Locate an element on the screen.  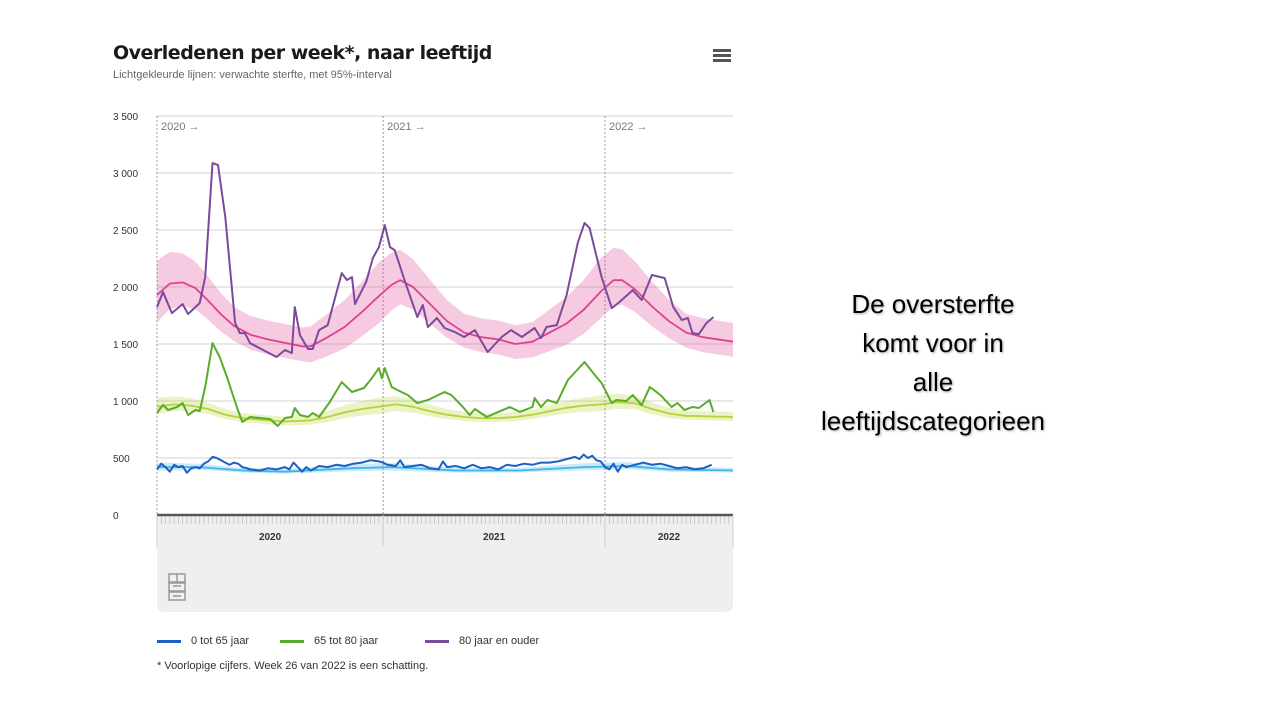
legend-item-0-65: 0 tot 65 jaar is located at coordinates (203, 641).